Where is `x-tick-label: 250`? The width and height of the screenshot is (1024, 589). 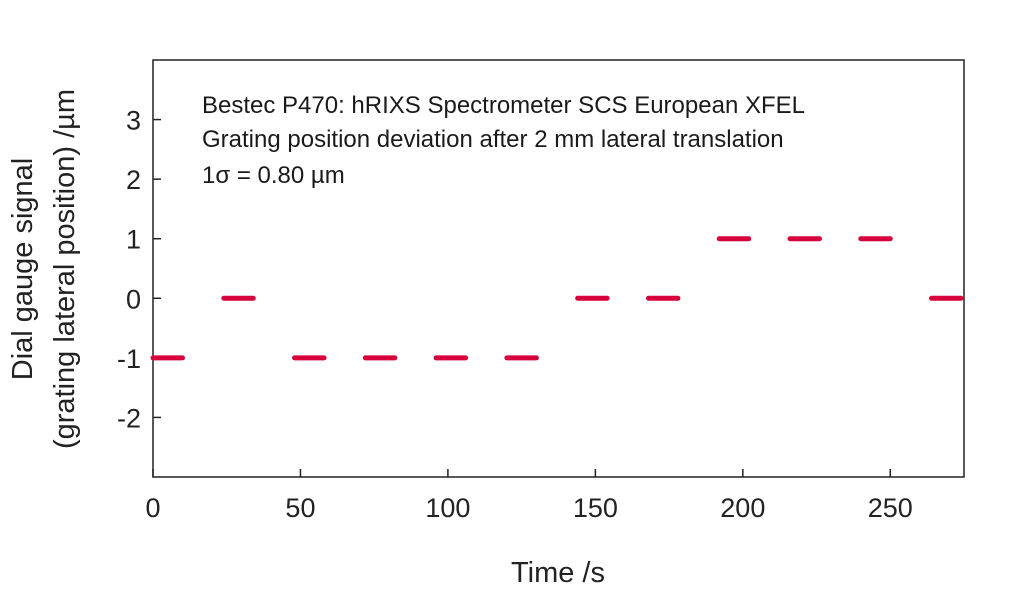
x-tick-label: 250 is located at coordinates (890, 508).